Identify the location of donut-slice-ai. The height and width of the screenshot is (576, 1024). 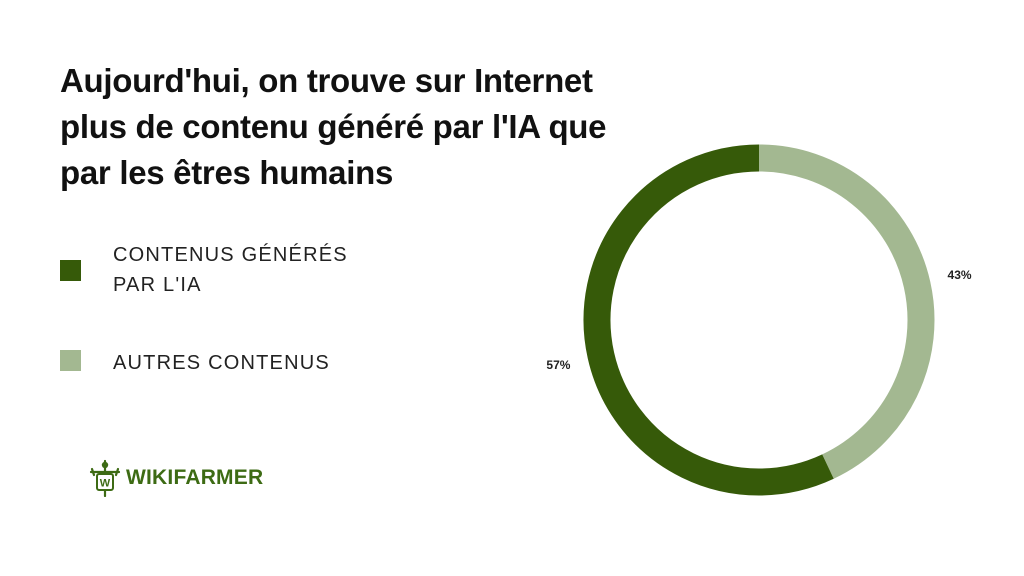
(708, 320).